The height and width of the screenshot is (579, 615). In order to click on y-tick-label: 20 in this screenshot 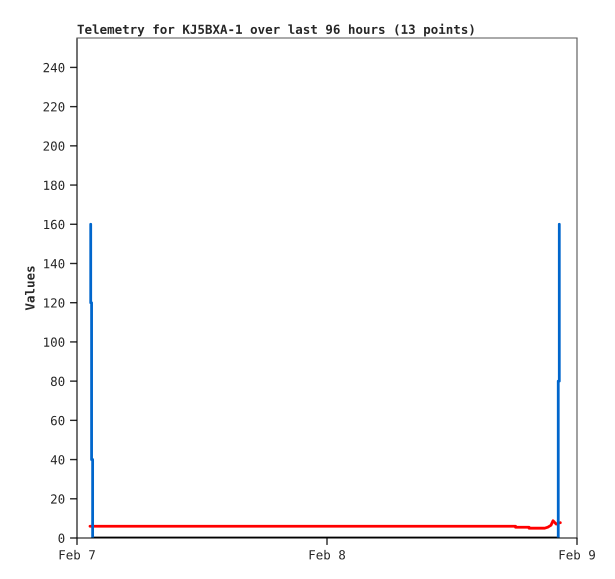, I will do `click(57, 499)`.